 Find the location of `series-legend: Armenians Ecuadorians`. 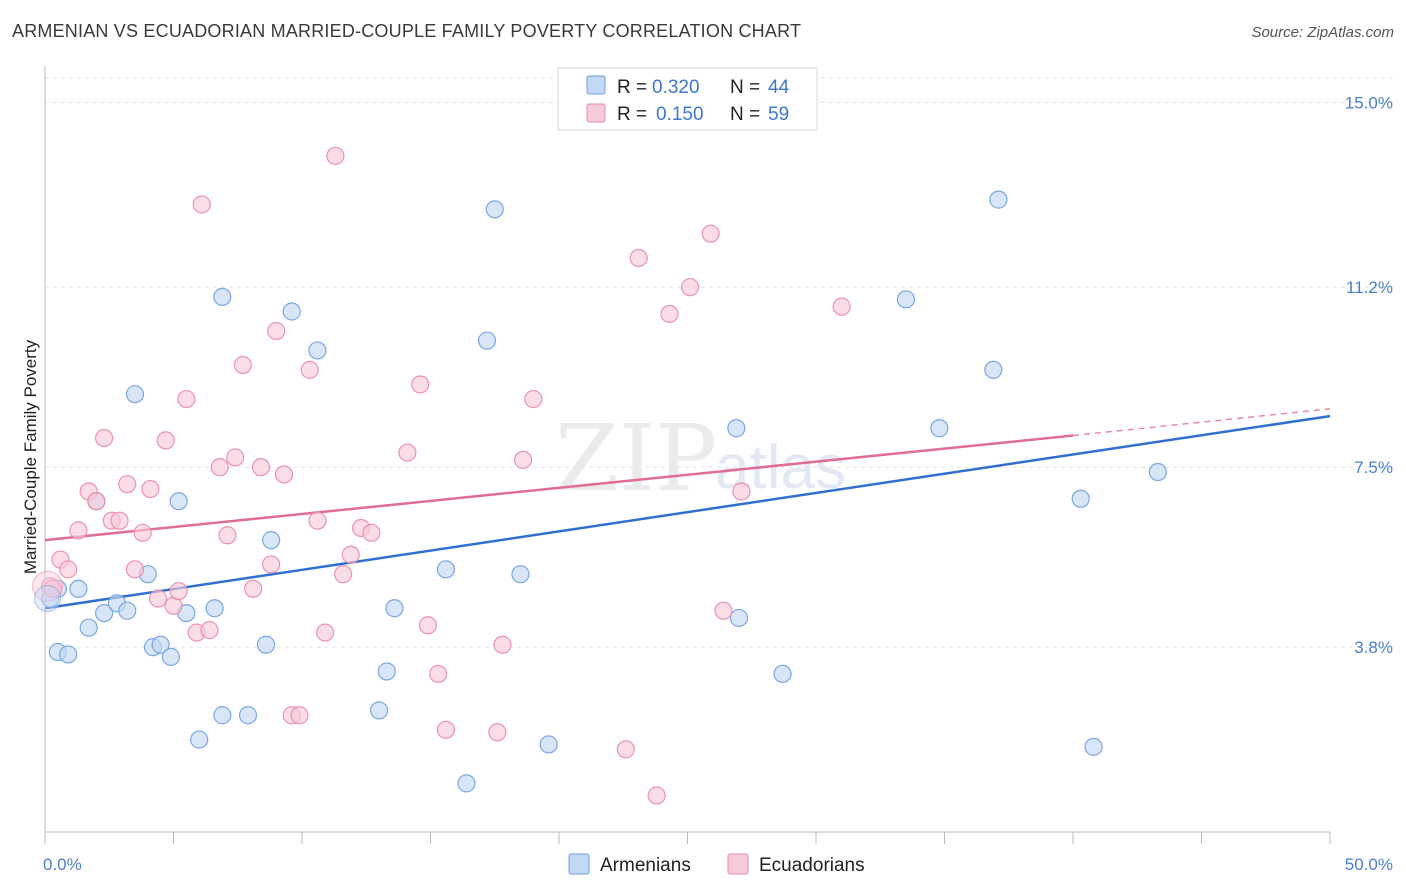

series-legend: Armenians Ecuadorians is located at coordinates (716, 864).